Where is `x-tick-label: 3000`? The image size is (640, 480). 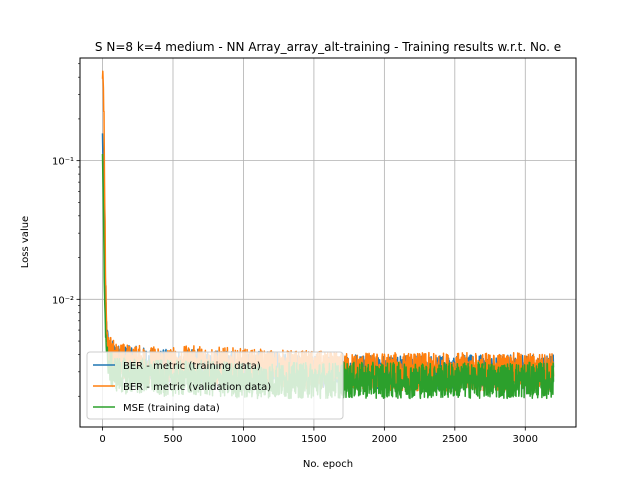 x-tick-label: 3000 is located at coordinates (525, 439).